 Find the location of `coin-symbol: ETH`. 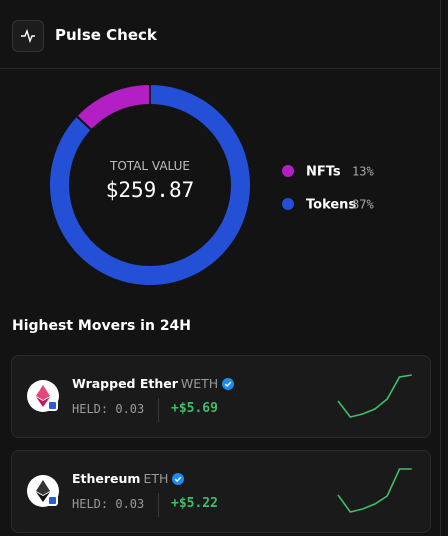

coin-symbol: ETH is located at coordinates (156, 478).